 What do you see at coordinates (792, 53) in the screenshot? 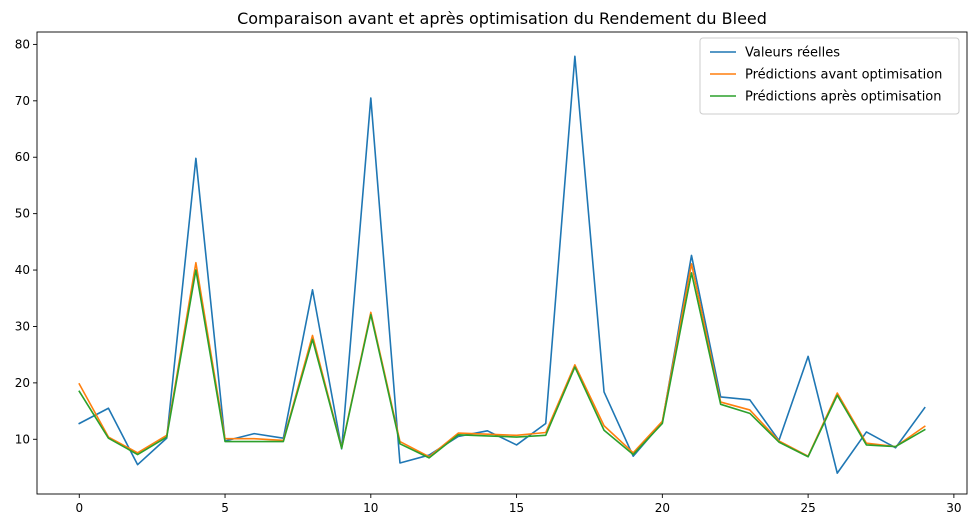
I see `legend-label-1: Valeurs réelles` at bounding box center [792, 53].